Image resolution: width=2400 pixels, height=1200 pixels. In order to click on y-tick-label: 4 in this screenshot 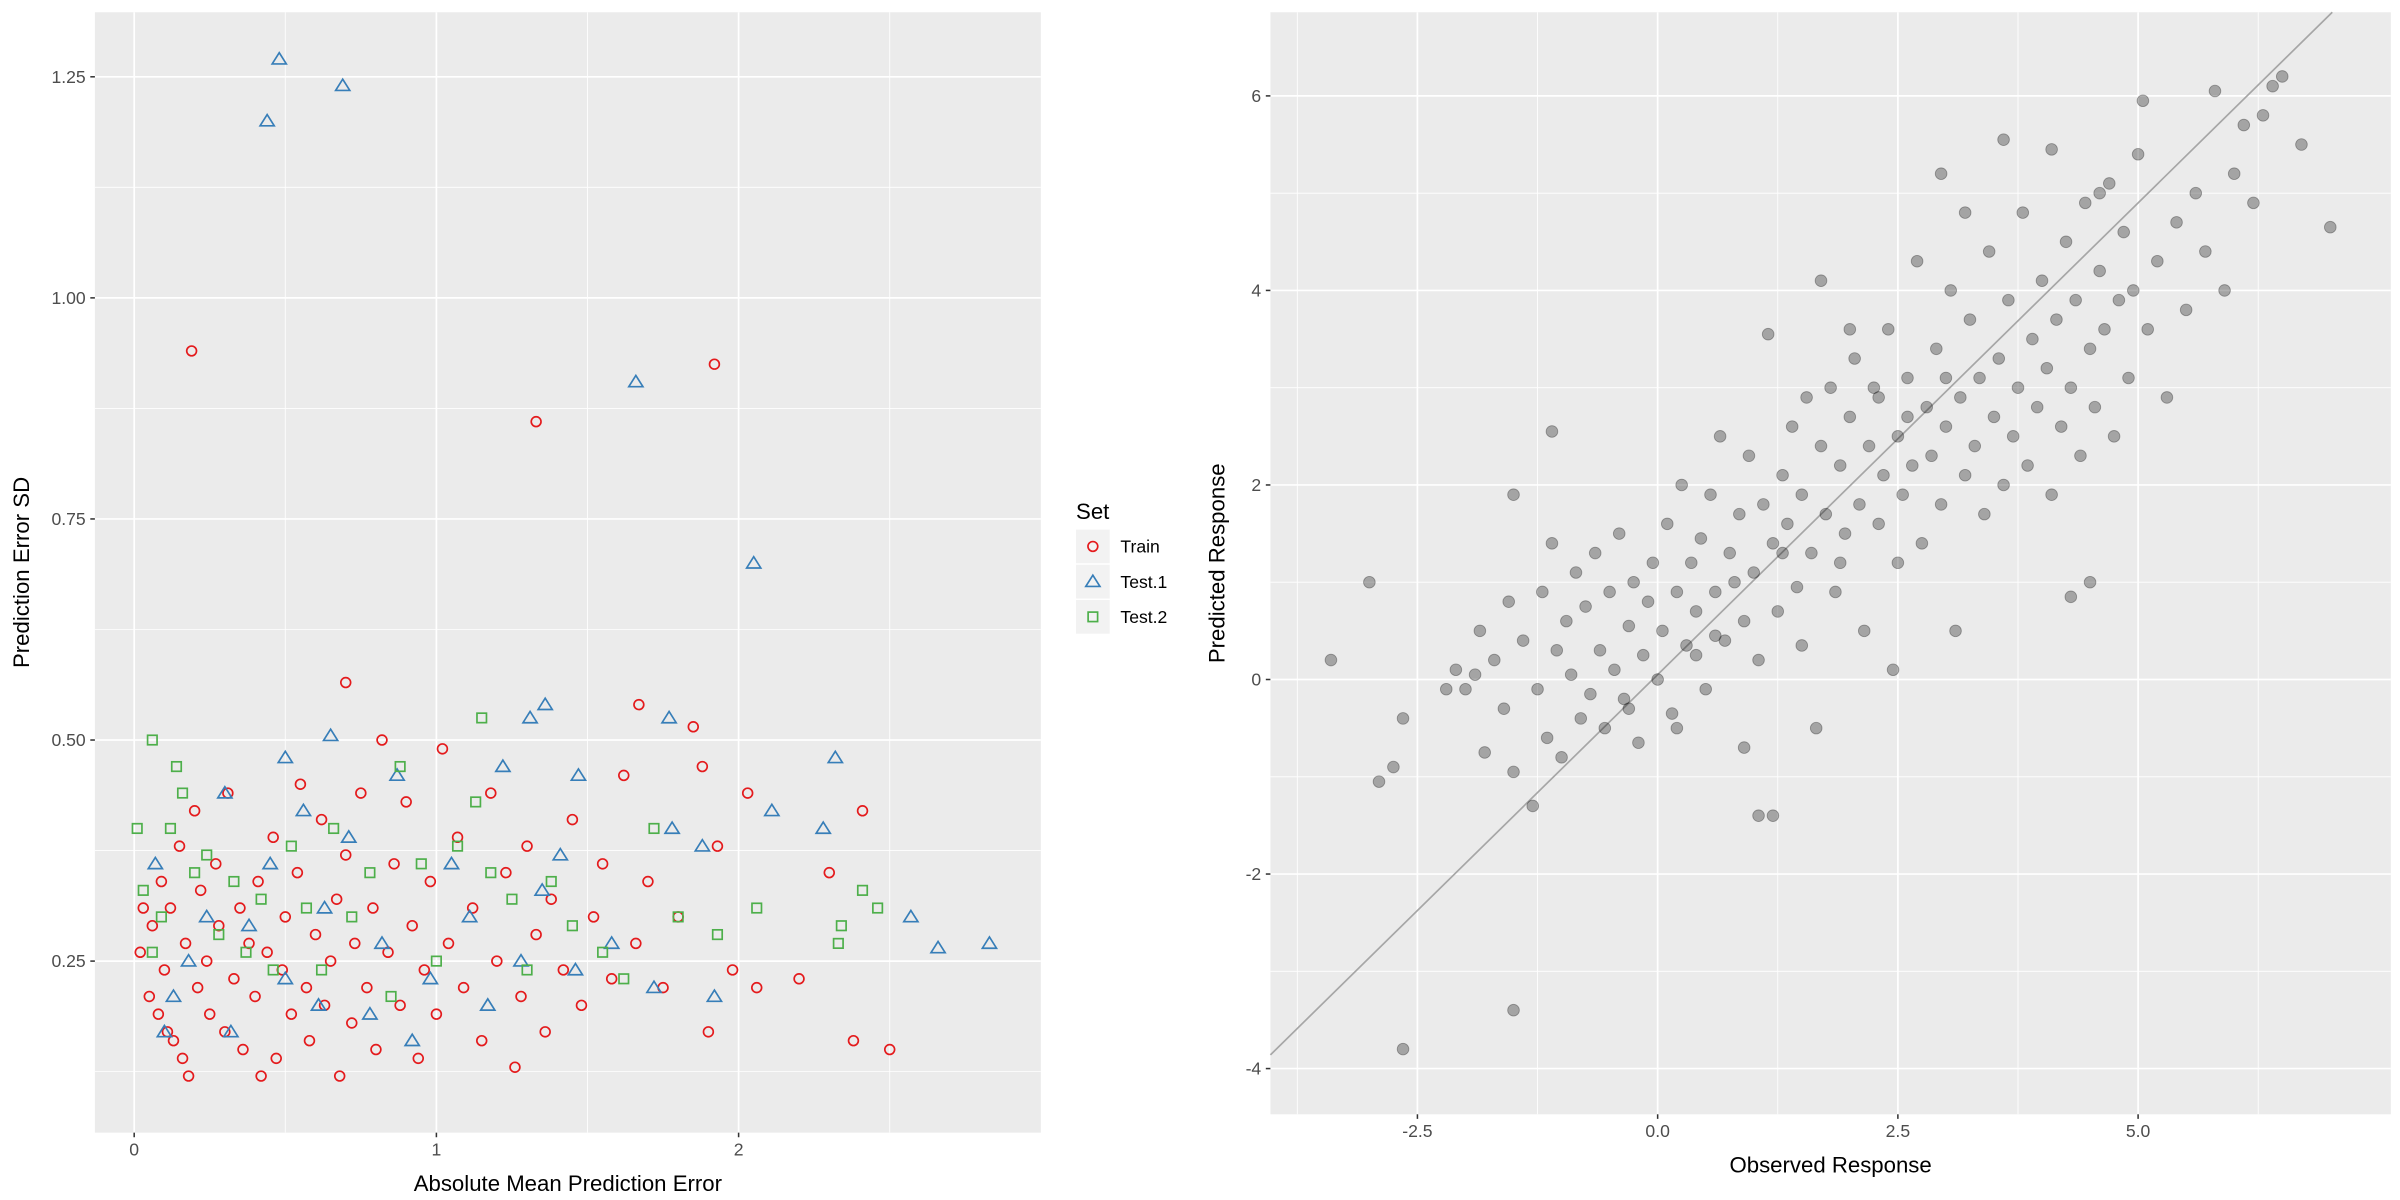, I will do `click(1256, 291)`.